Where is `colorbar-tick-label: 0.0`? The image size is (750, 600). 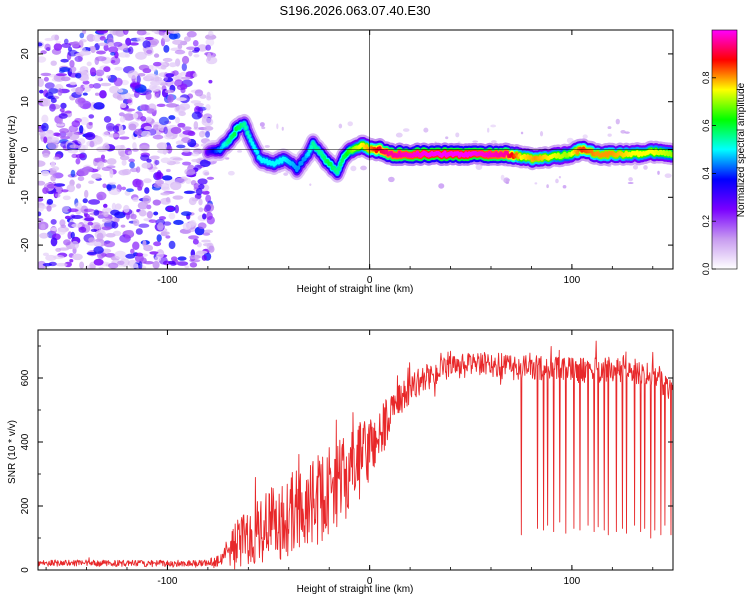
colorbar-tick-label: 0.0 is located at coordinates (706, 269).